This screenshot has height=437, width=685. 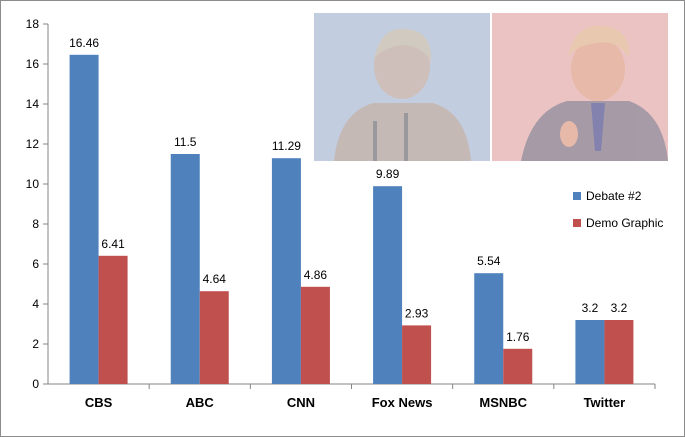 I want to click on person-left-icon, so click(x=402, y=94).